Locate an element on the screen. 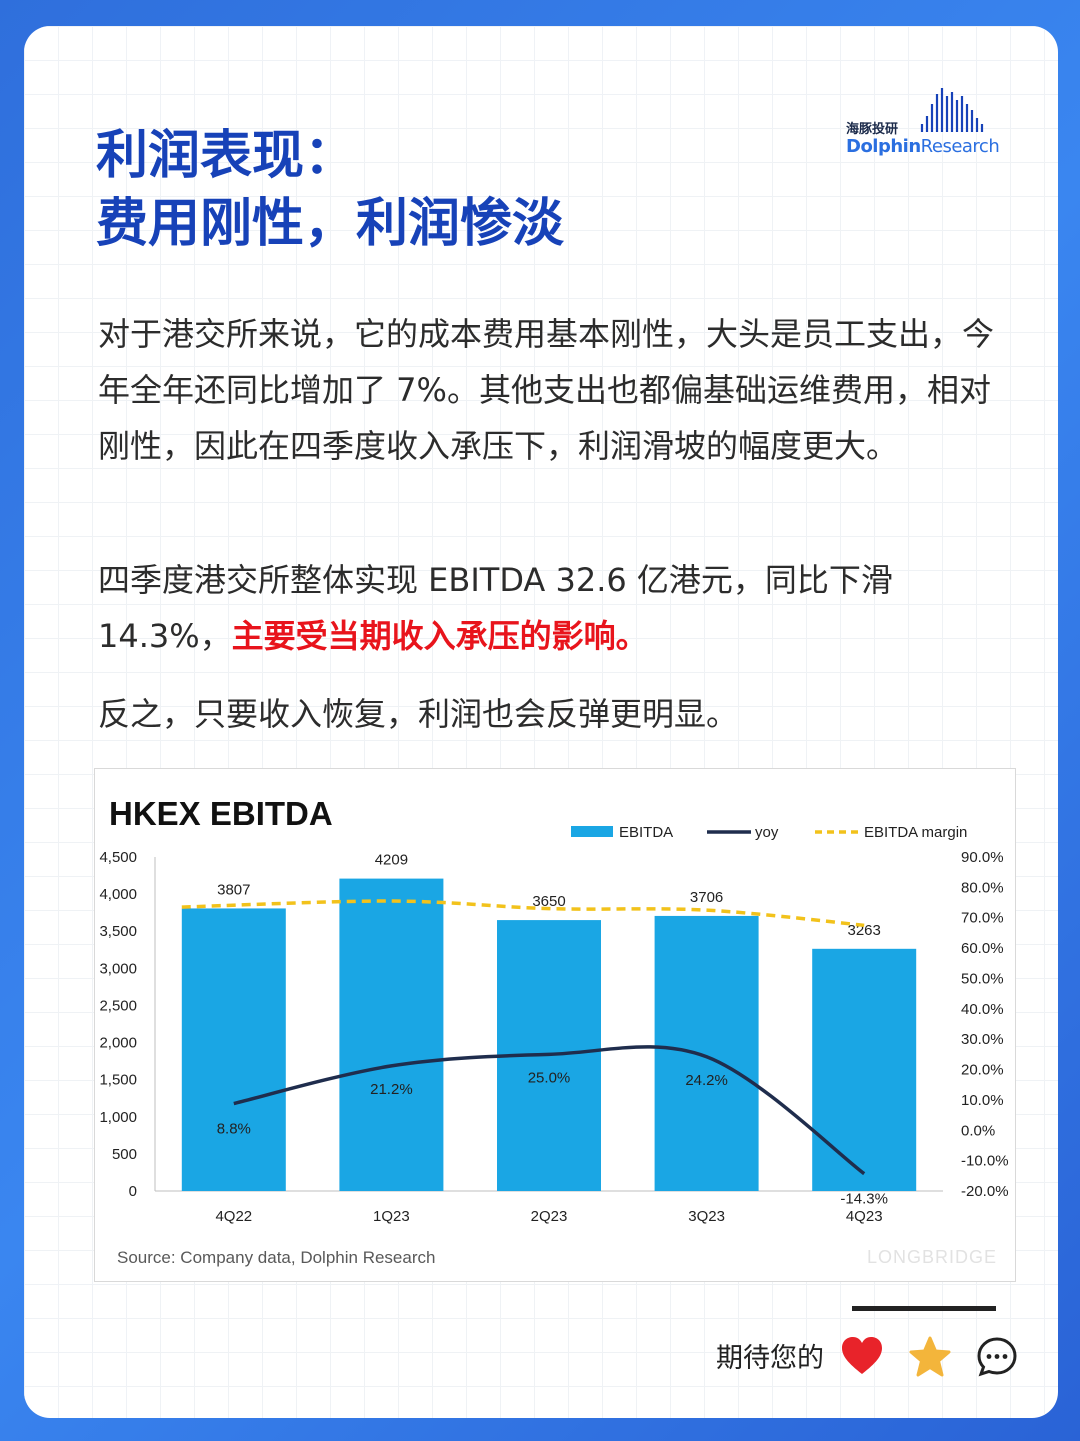 This screenshot has width=1080, height=1441. divider-line is located at coordinates (924, 1308).